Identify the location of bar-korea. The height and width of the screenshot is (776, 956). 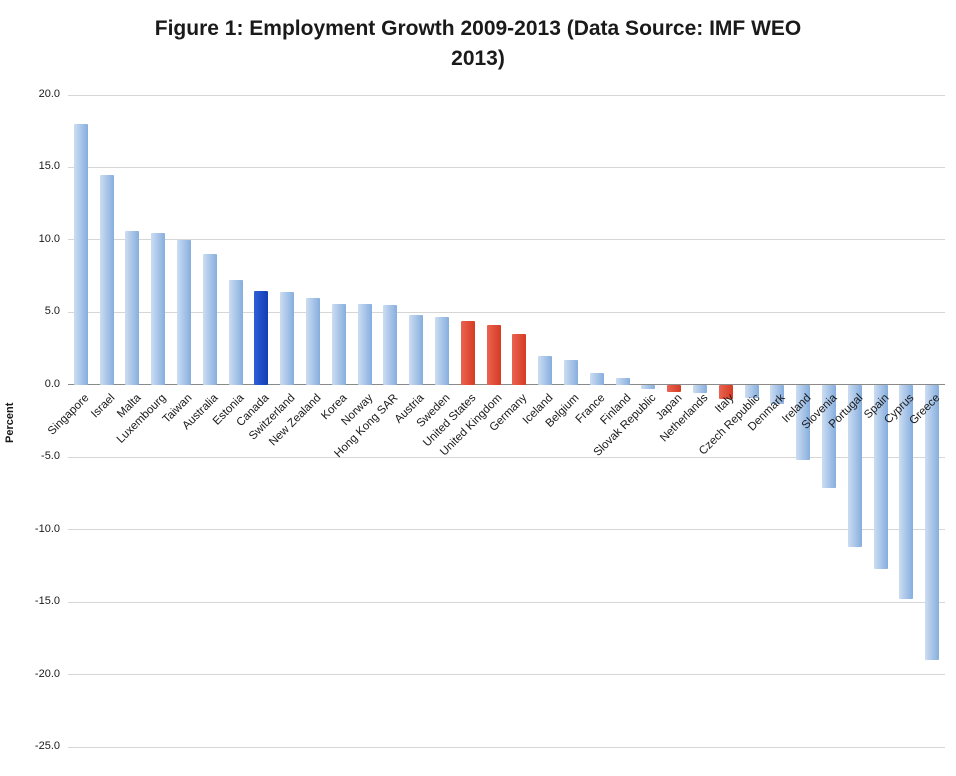
(338, 344).